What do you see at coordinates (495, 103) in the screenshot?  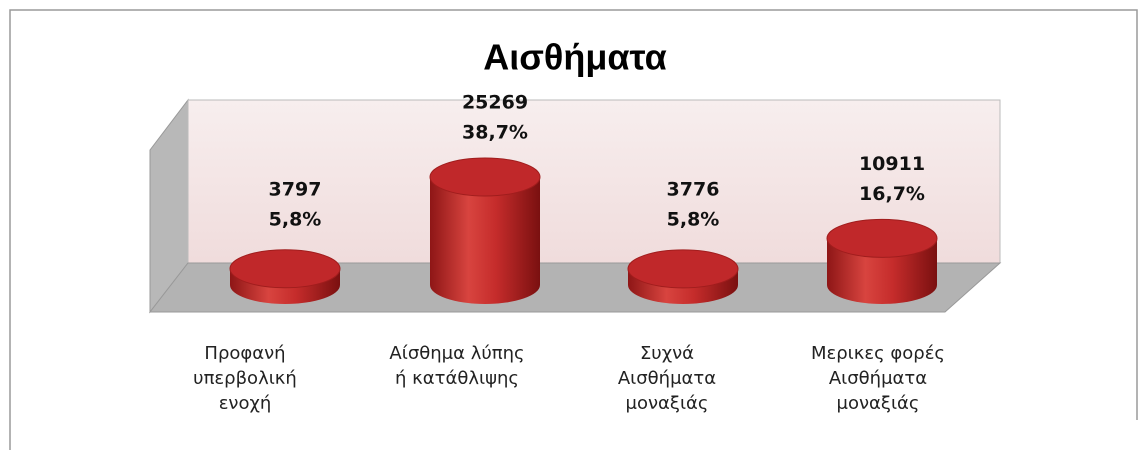 I see `value-label: 25269` at bounding box center [495, 103].